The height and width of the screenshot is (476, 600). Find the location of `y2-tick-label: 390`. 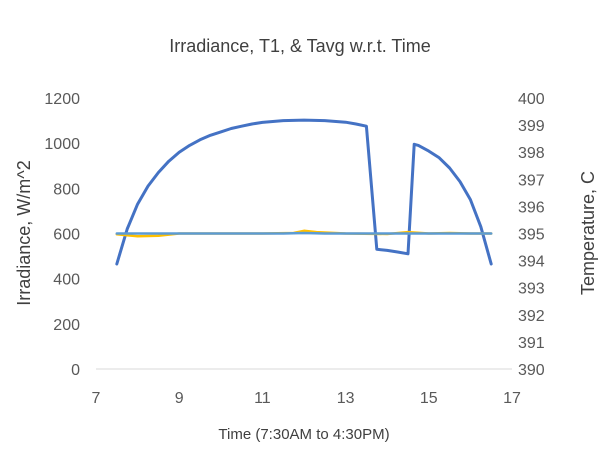

y2-tick-label: 390 is located at coordinates (531, 370).